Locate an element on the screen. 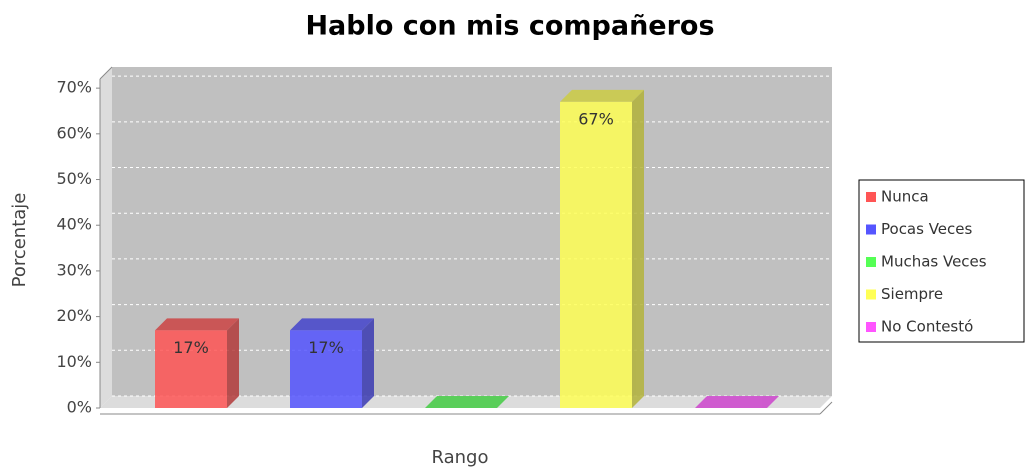 Image resolution: width=1025 pixels, height=473 pixels. y-axis-3d is located at coordinates (106, 73).